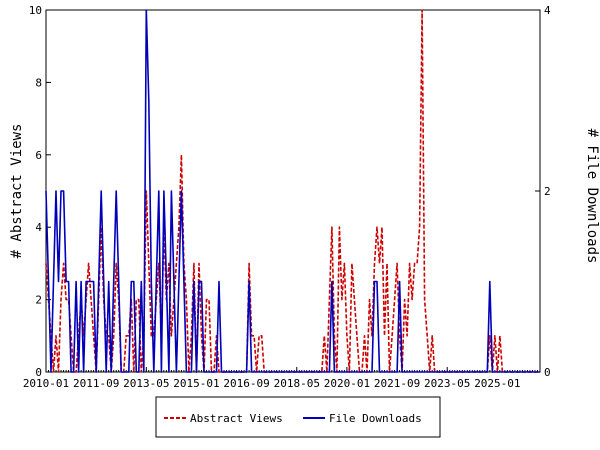 This screenshot has width=600, height=450. I want to click on x-tick-label: 2018-05, so click(297, 383).